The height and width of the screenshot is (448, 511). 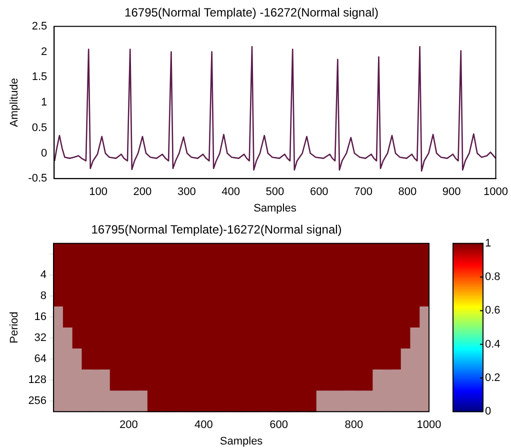 What do you see at coordinates (38, 178) in the screenshot?
I see `y-tick-label: -0.5` at bounding box center [38, 178].